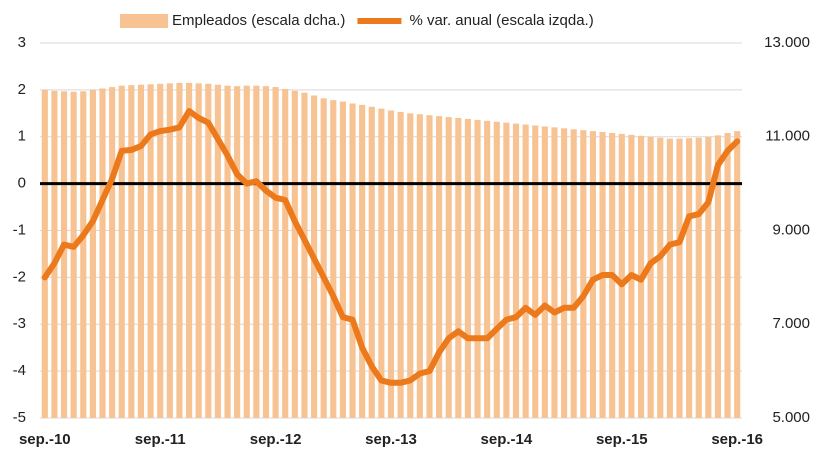  What do you see at coordinates (791, 323) in the screenshot?
I see `y2-tick-label: 7.000` at bounding box center [791, 323].